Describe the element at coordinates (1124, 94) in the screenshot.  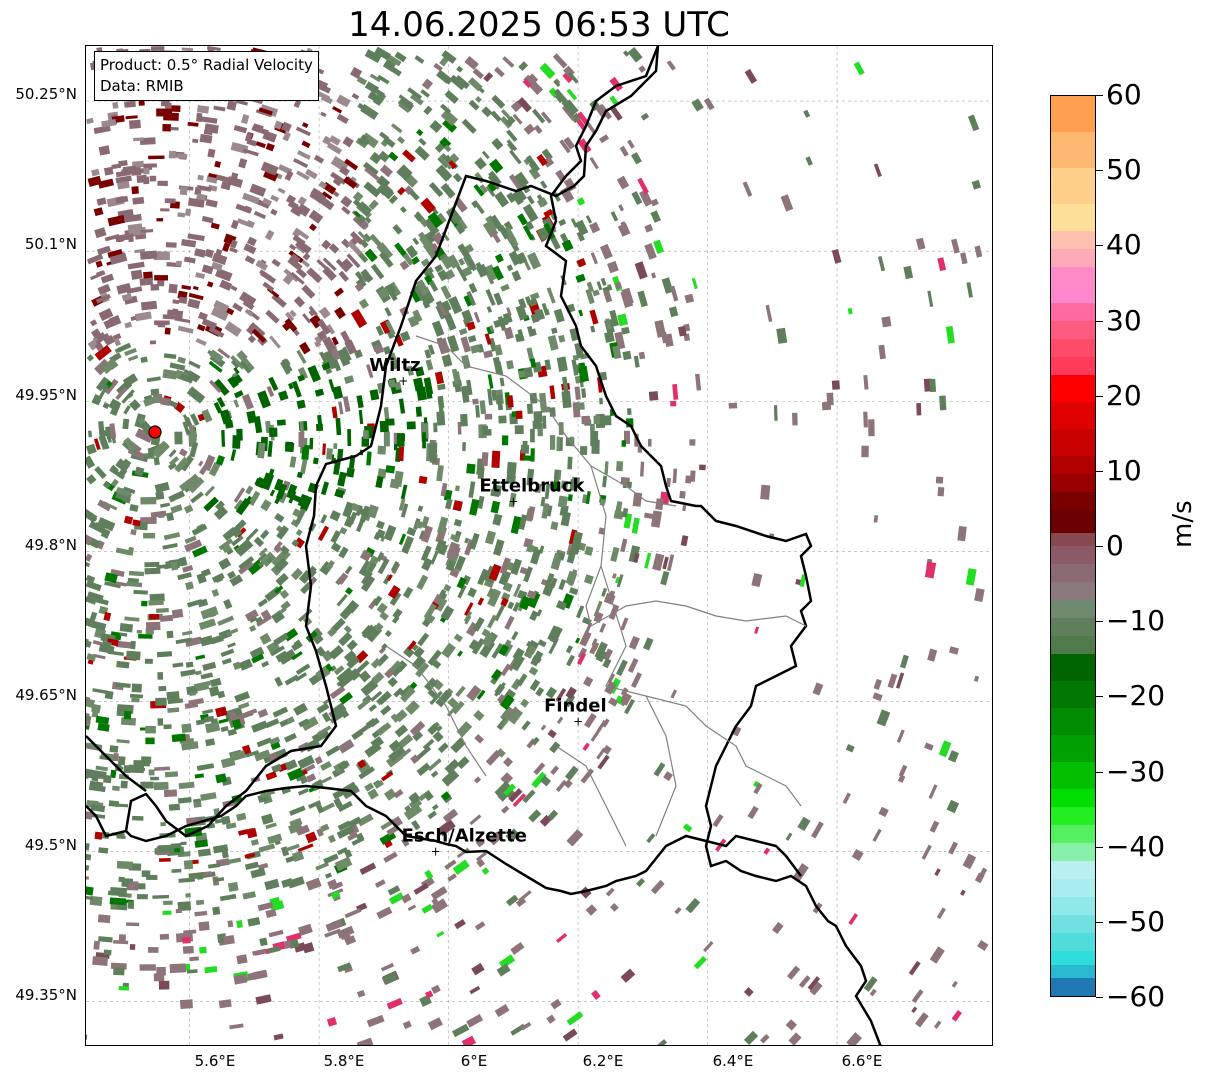
I see `colorbar-tick-label: 60` at that location.